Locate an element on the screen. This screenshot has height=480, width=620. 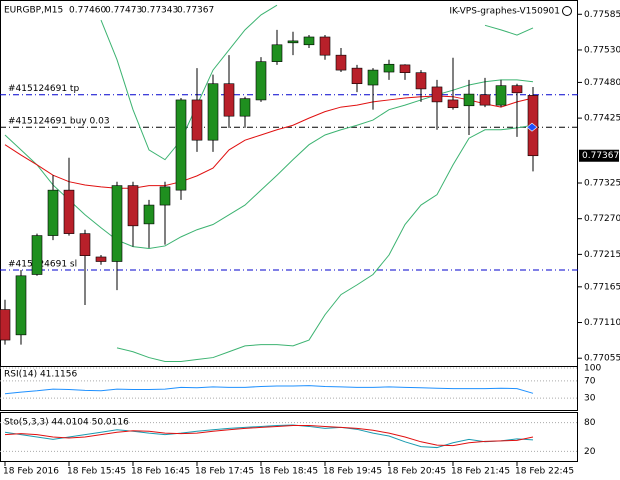
stochastic-line is located at coordinates (269, 435).